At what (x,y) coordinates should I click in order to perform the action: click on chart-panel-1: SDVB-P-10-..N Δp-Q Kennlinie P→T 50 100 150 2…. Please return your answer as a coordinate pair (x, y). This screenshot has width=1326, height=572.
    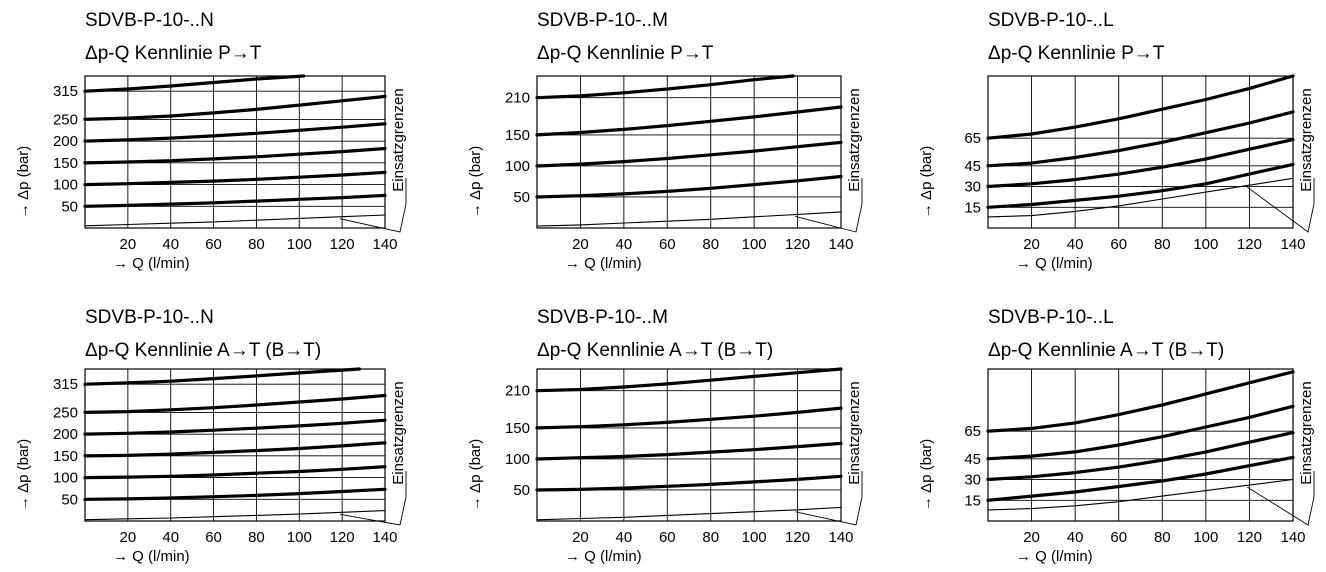
    Looking at the image, I should click on (211, 141).